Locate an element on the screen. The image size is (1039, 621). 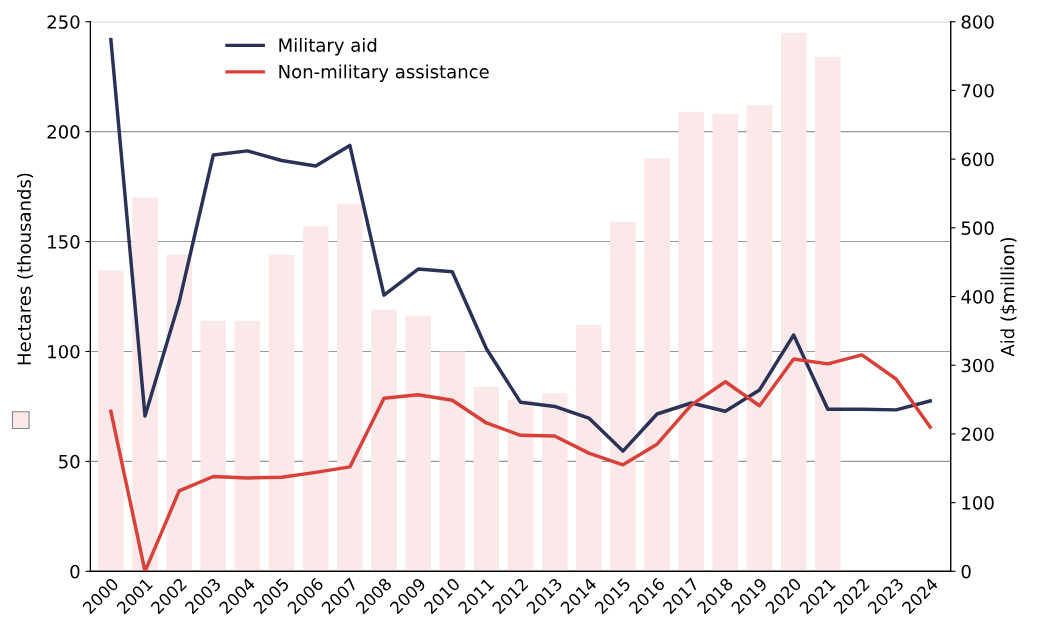
y-tick-label: 0 is located at coordinates (75, 571).